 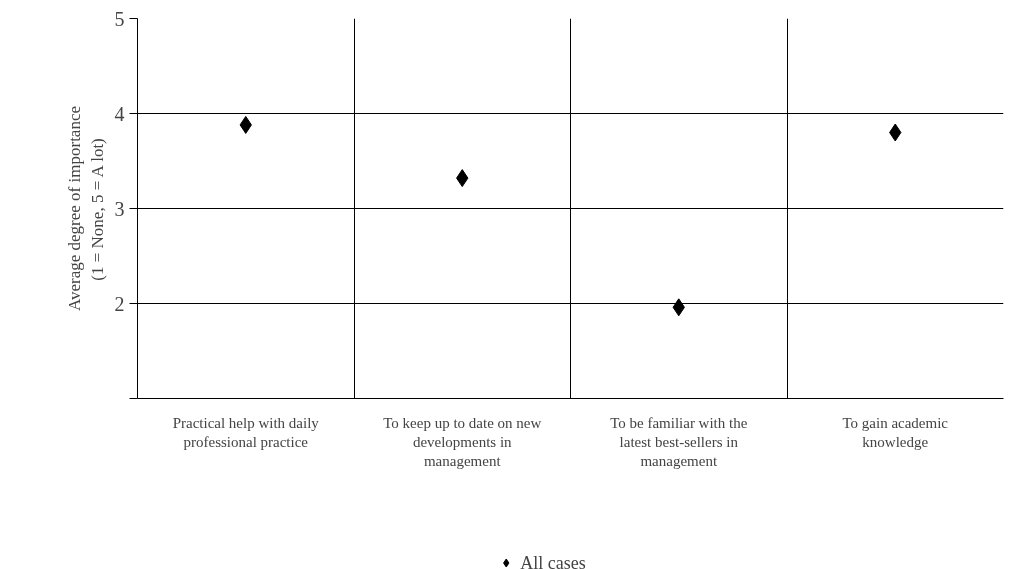 I want to click on y-tick-label: 2, so click(x=119, y=303).